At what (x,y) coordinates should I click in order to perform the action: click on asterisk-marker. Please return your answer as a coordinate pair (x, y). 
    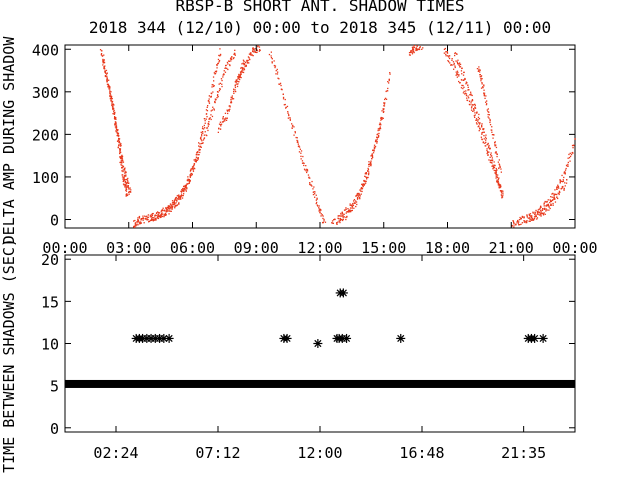
    Looking at the image, I should click on (169, 338).